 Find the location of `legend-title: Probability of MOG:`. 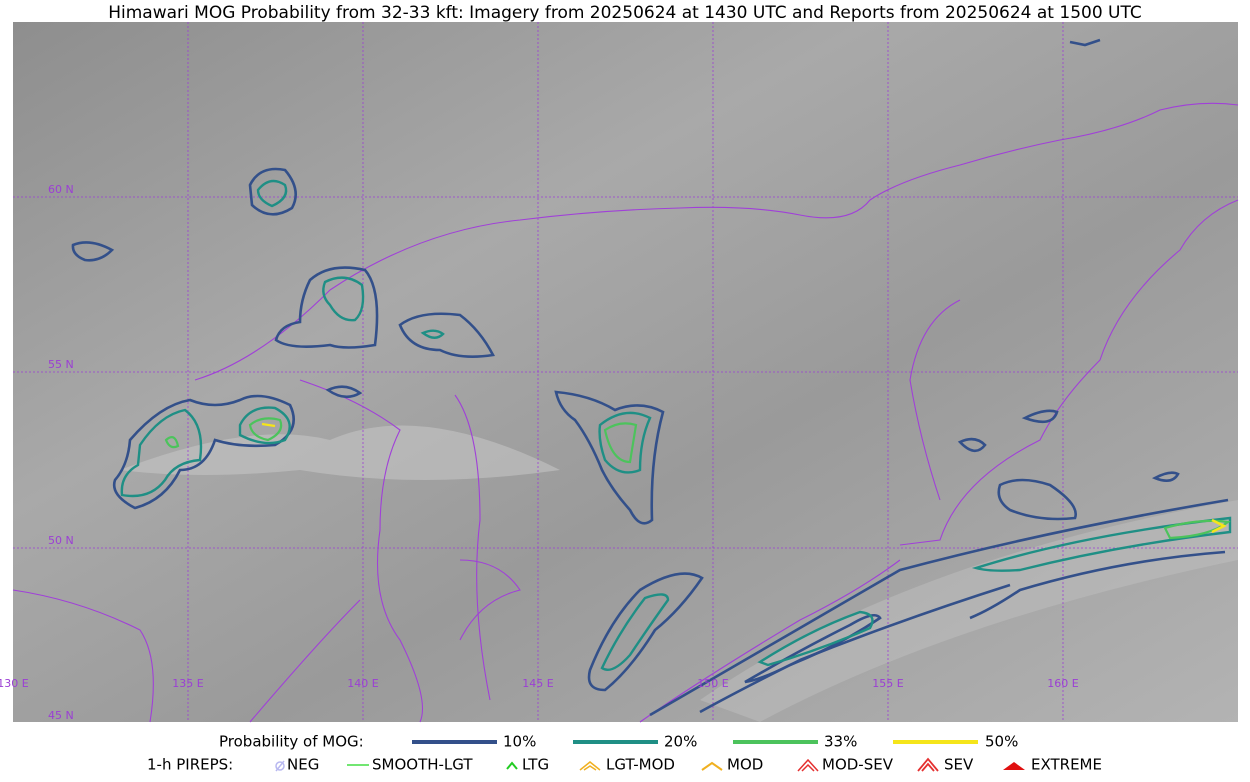

legend-title: Probability of MOG: is located at coordinates (291, 742).